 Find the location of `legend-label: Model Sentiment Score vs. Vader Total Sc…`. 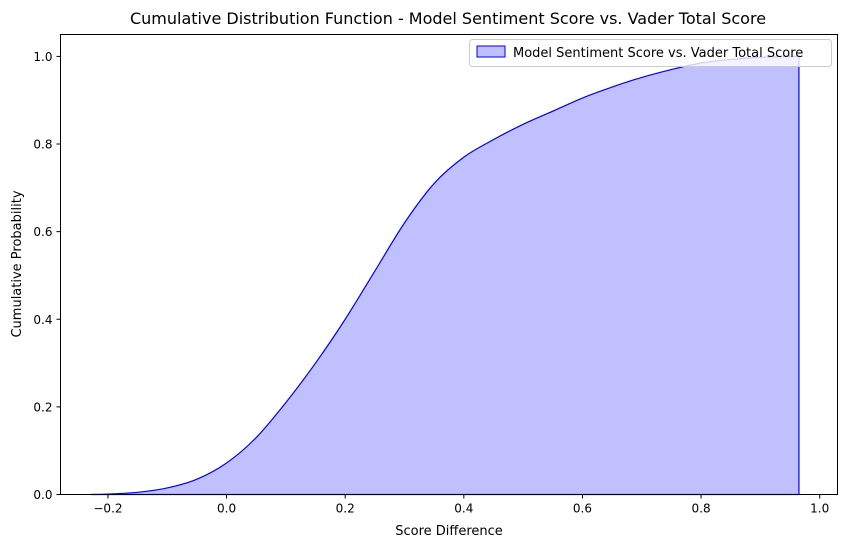

legend-label: Model Sentiment Score vs. Vader Total Sc… is located at coordinates (658, 53).